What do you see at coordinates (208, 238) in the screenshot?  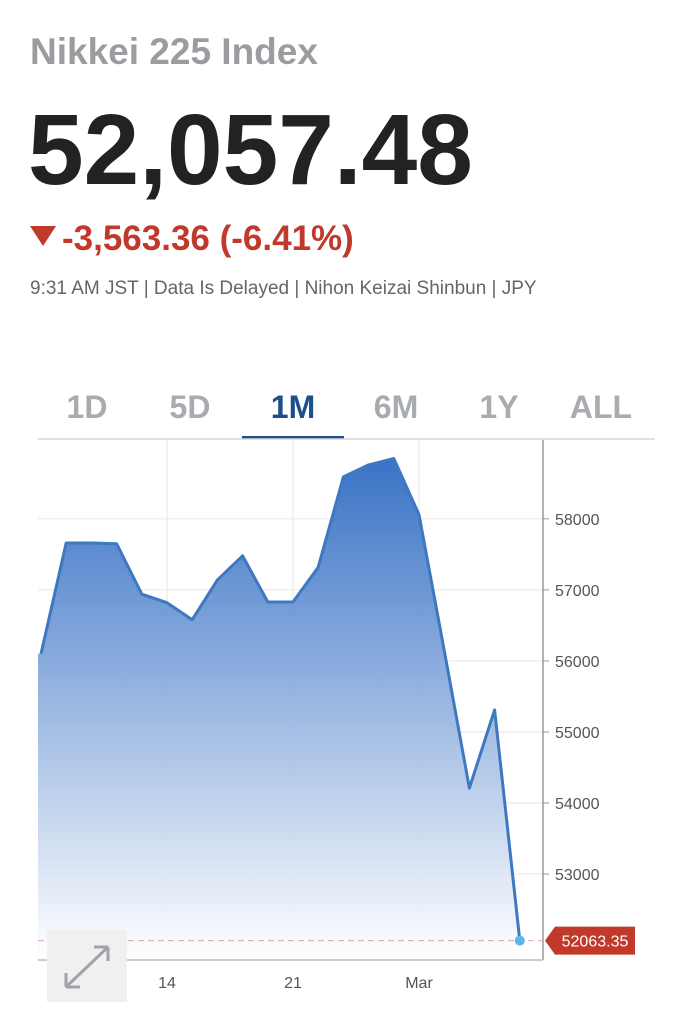 I see `price-change: -3,563.36 (-6.41%)` at bounding box center [208, 238].